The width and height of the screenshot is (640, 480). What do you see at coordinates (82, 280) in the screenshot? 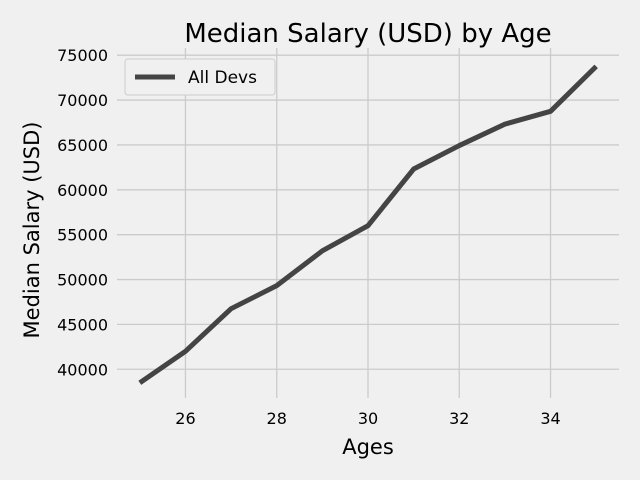
I see `y-tick-label: 50000` at bounding box center [82, 280].